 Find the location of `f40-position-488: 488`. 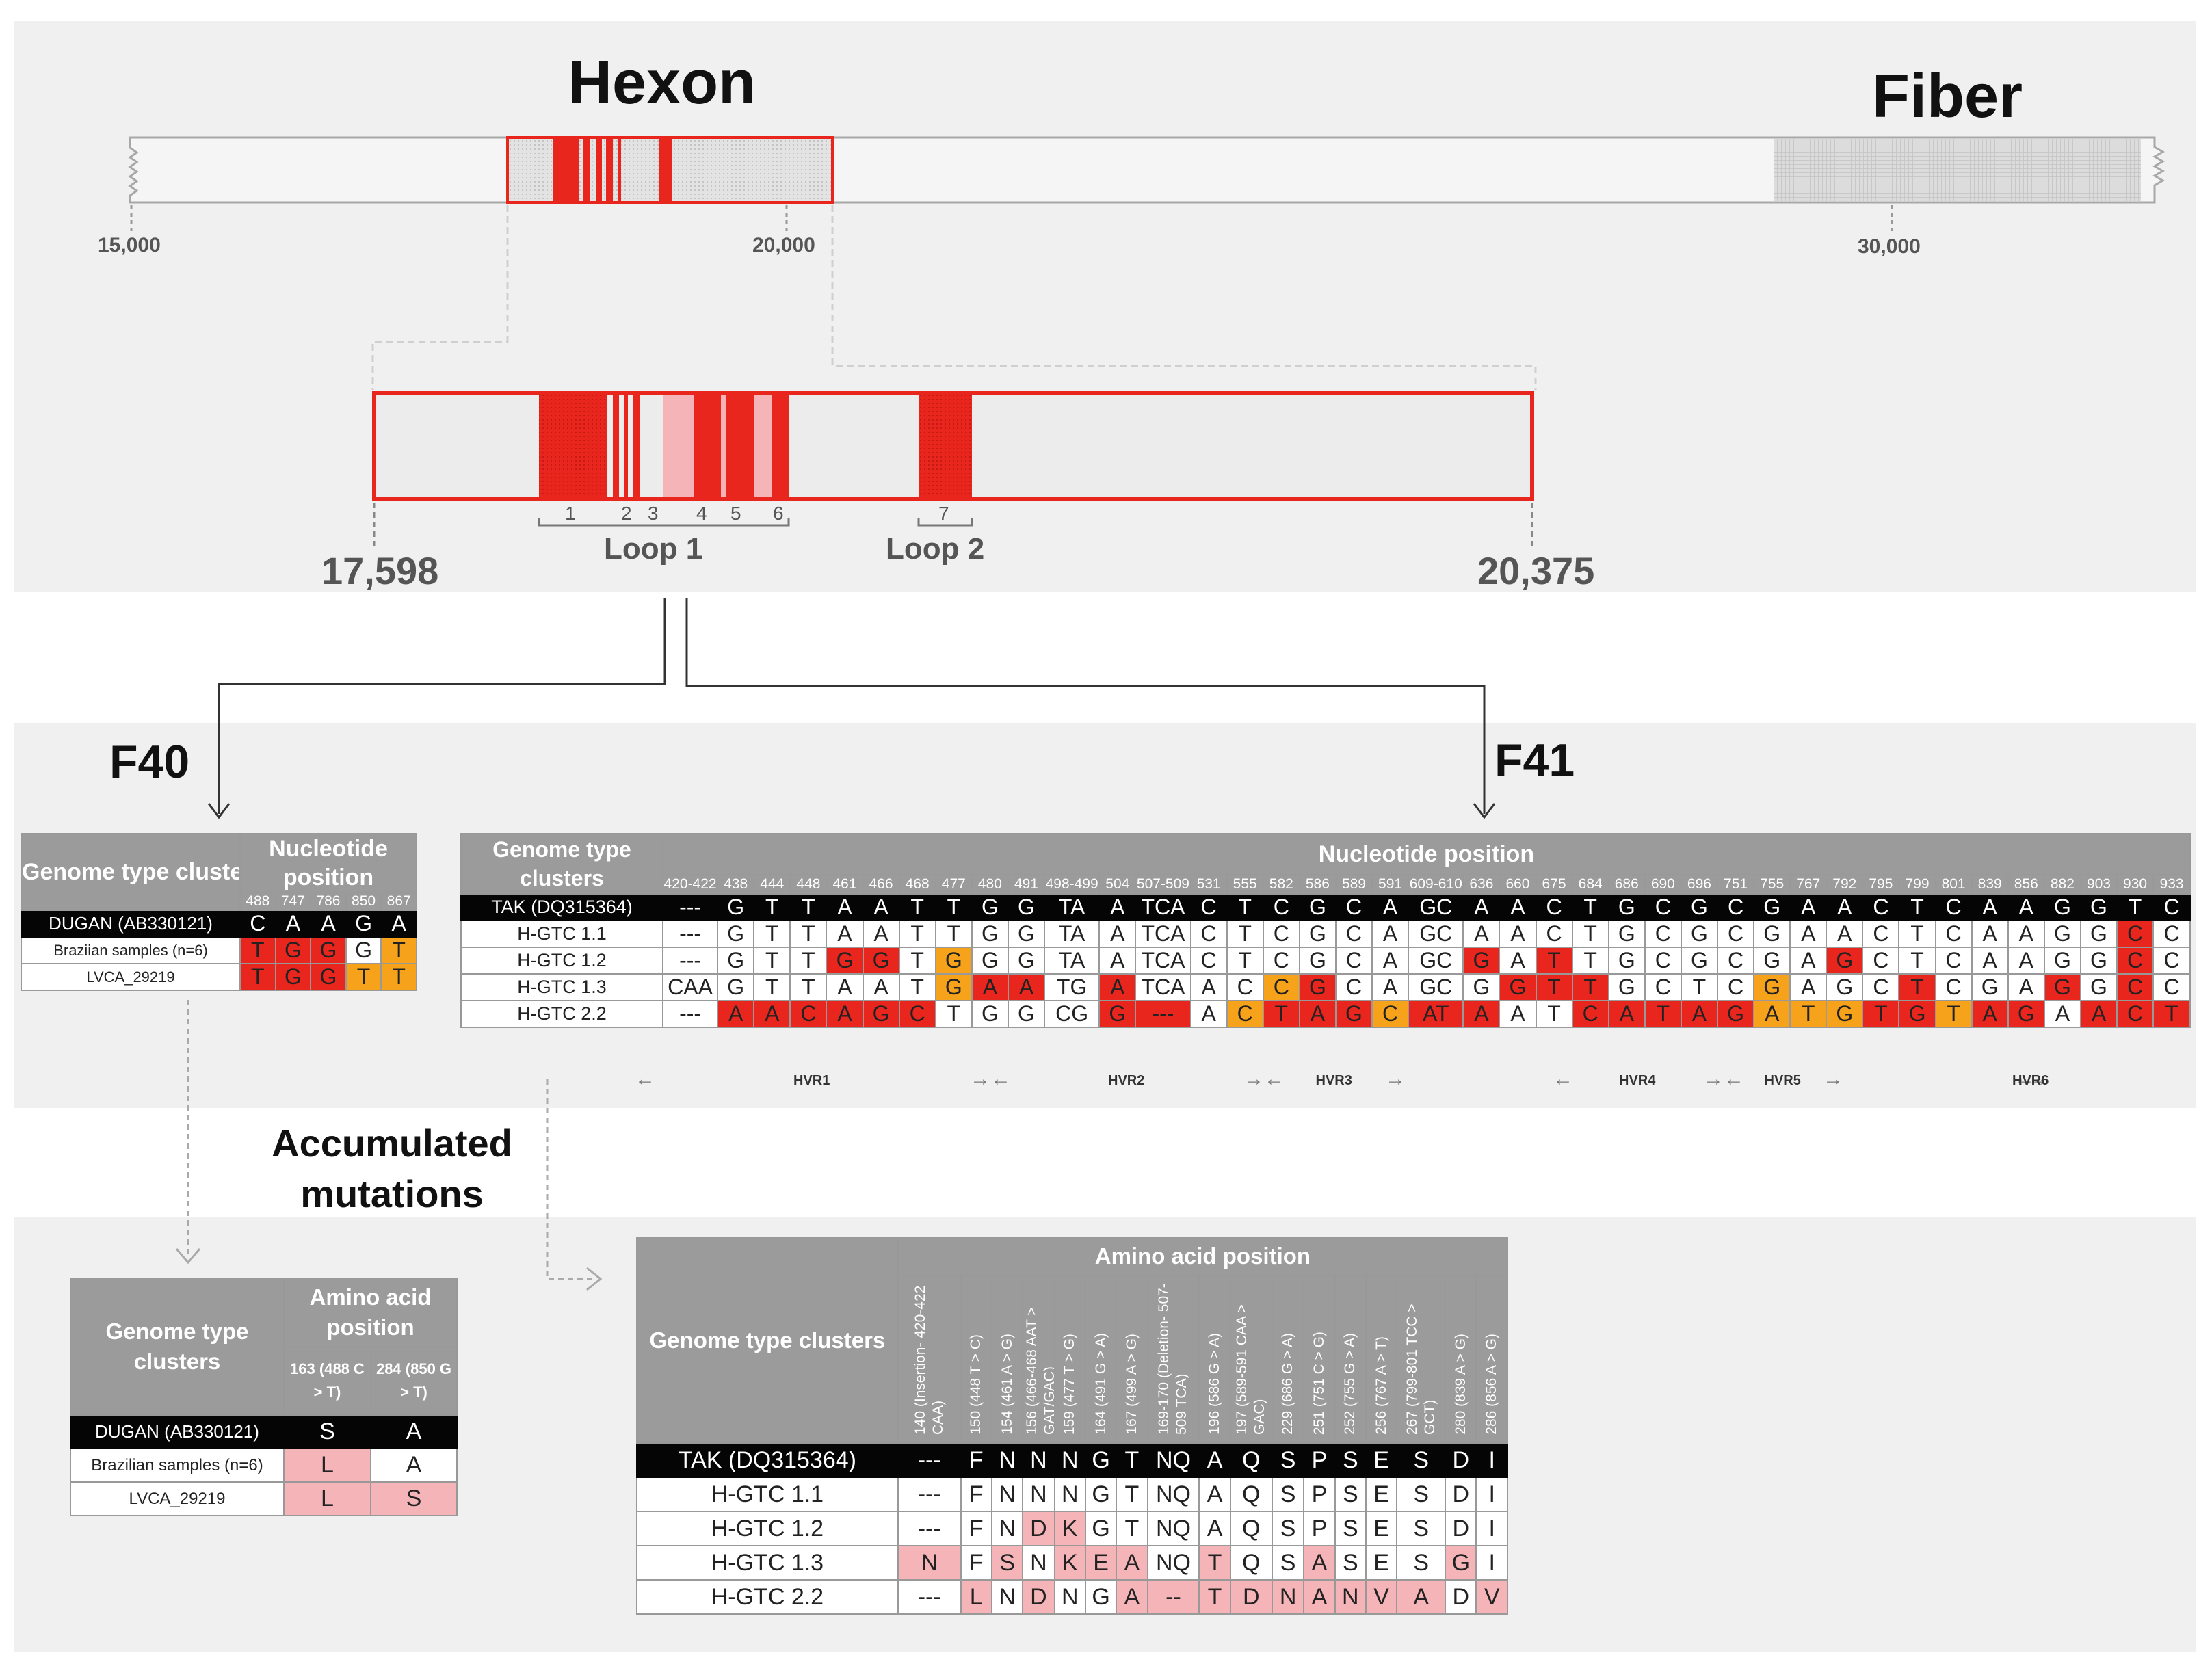

f40-position-488: 488 is located at coordinates (257, 901).